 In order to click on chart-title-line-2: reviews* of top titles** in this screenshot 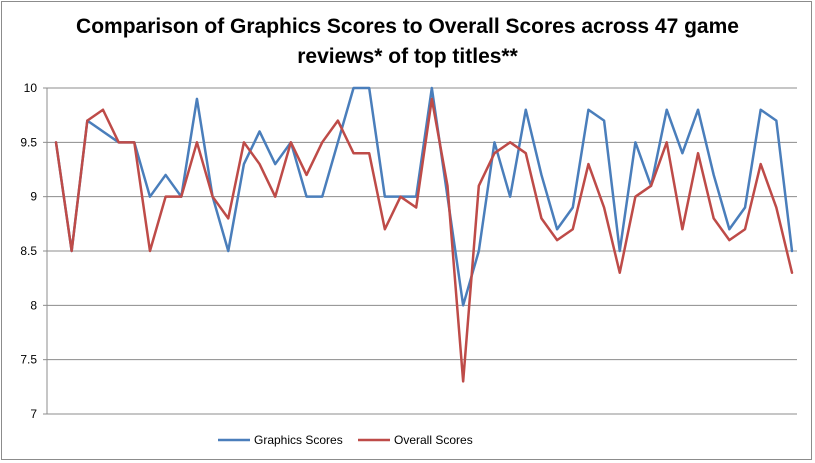, I will do `click(407, 56)`.